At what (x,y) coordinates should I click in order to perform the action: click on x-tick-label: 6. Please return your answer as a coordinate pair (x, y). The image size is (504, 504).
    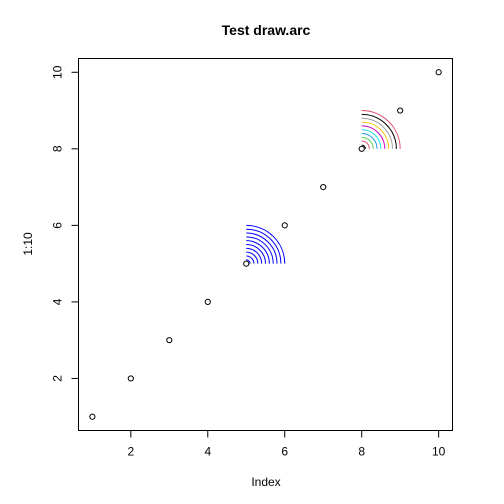
    Looking at the image, I should click on (284, 452).